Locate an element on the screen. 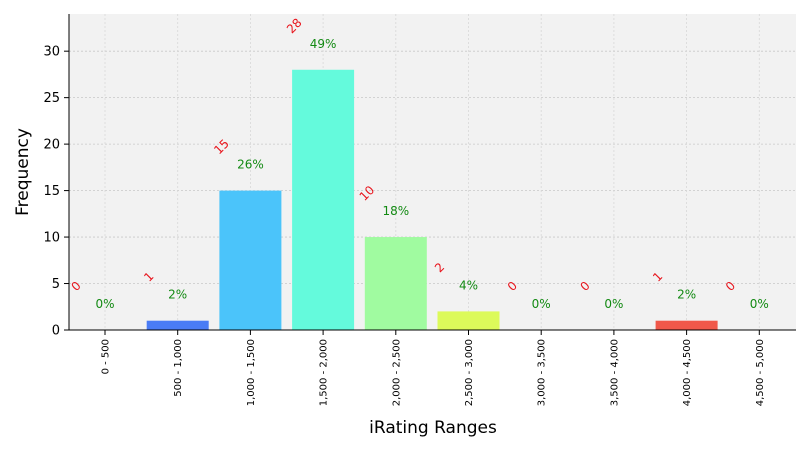 The width and height of the screenshot is (810, 450). x-tick-label: 2,000 - 2,500 is located at coordinates (396, 372).